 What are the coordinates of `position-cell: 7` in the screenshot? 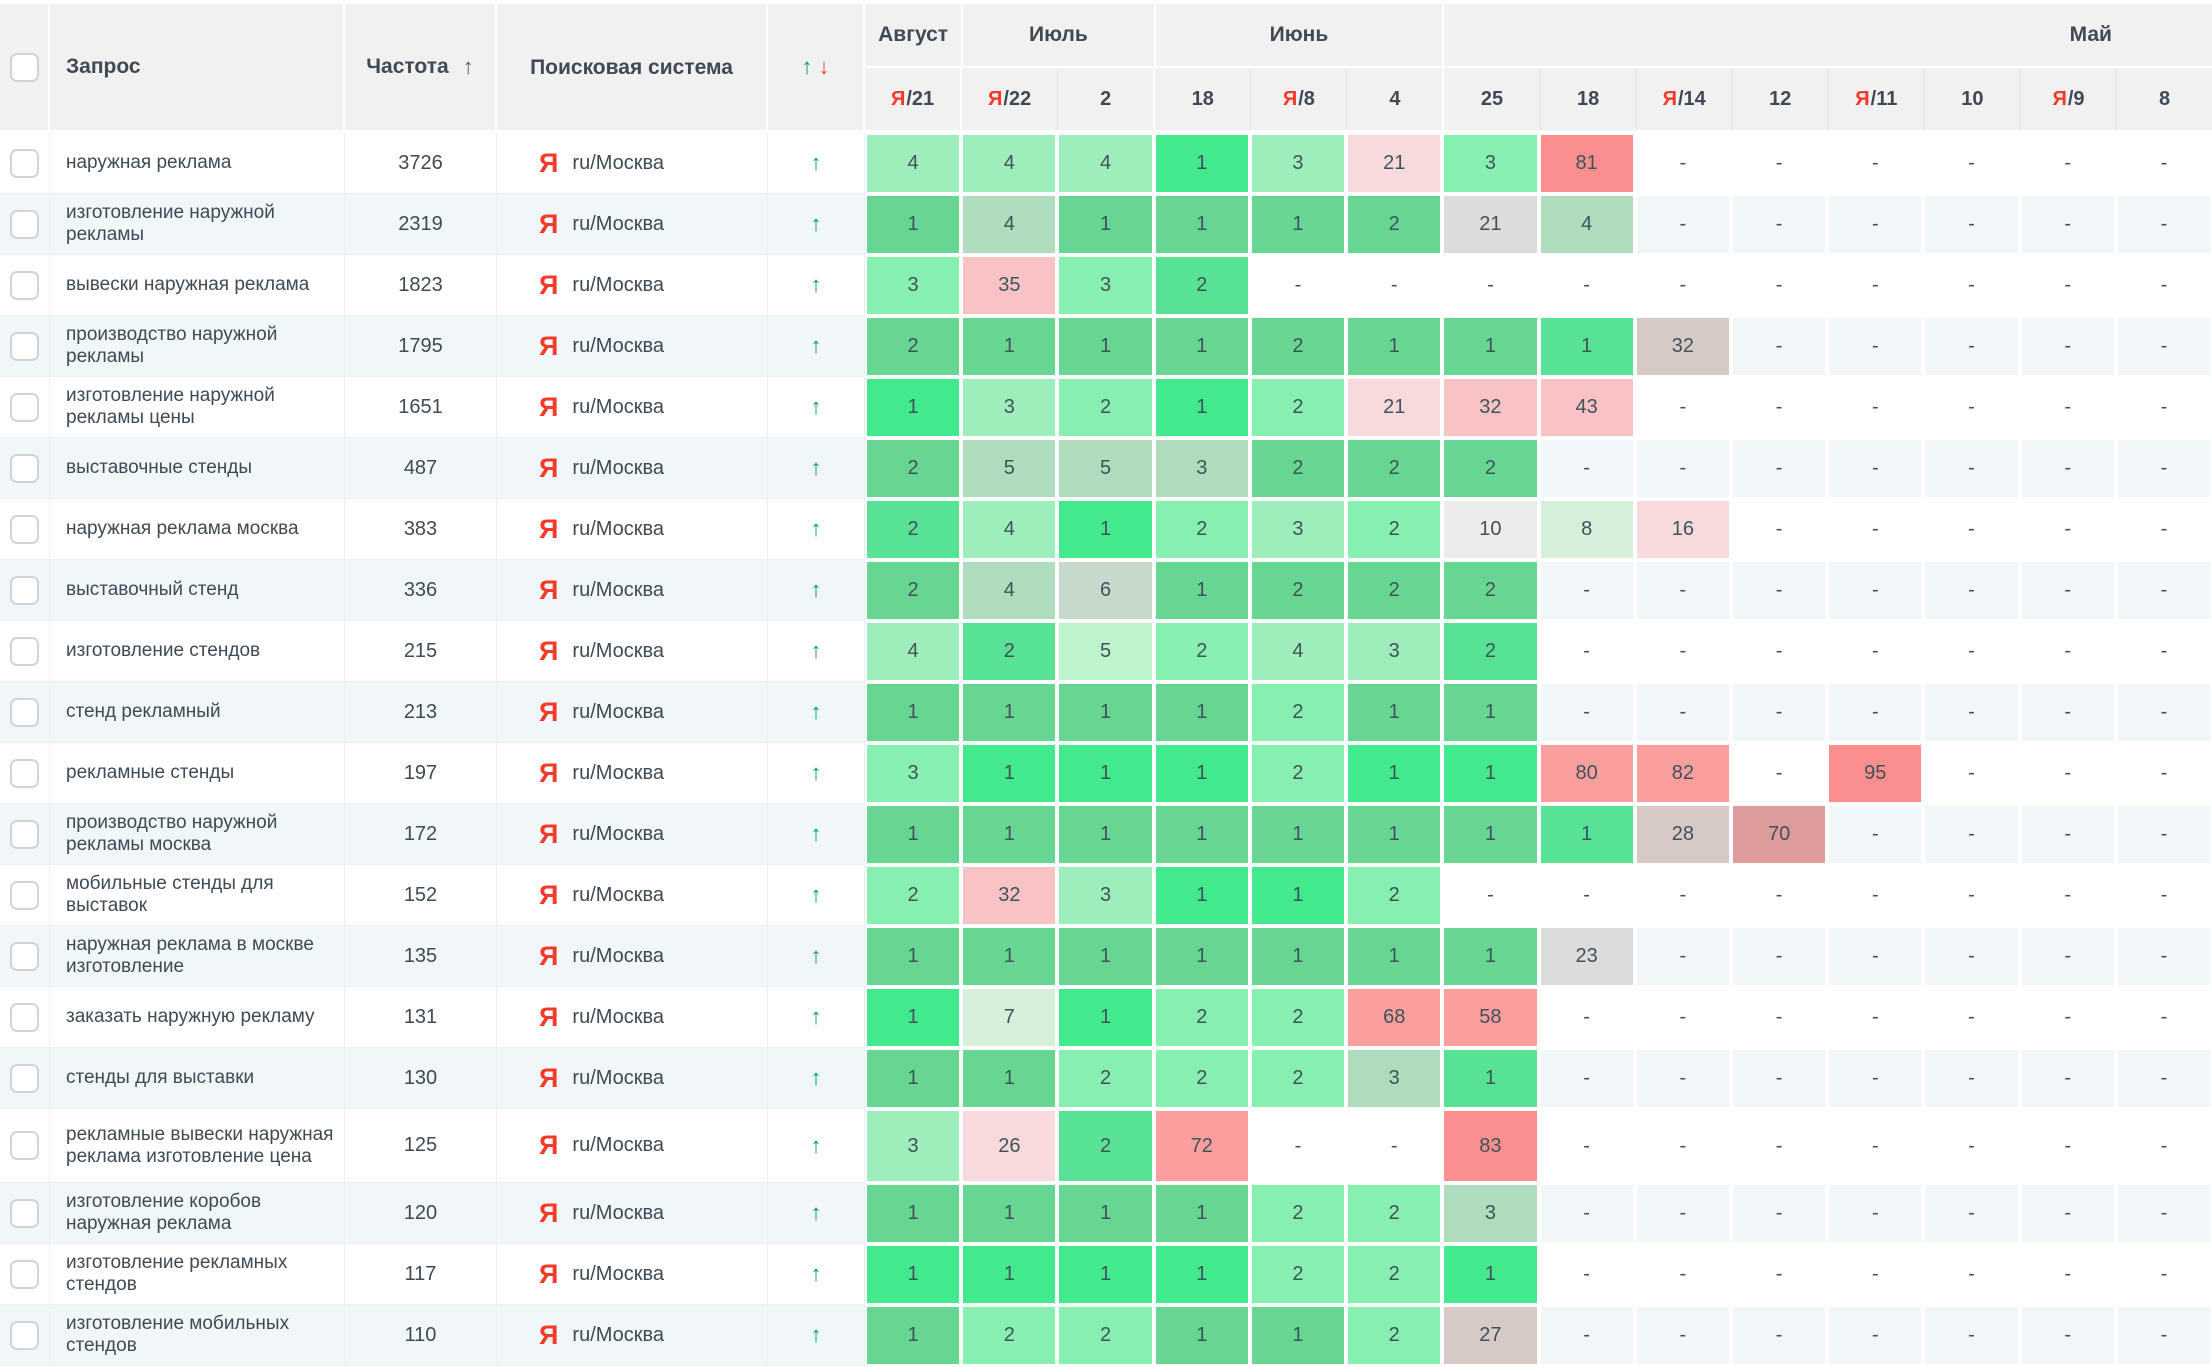 It's located at (1009, 1017).